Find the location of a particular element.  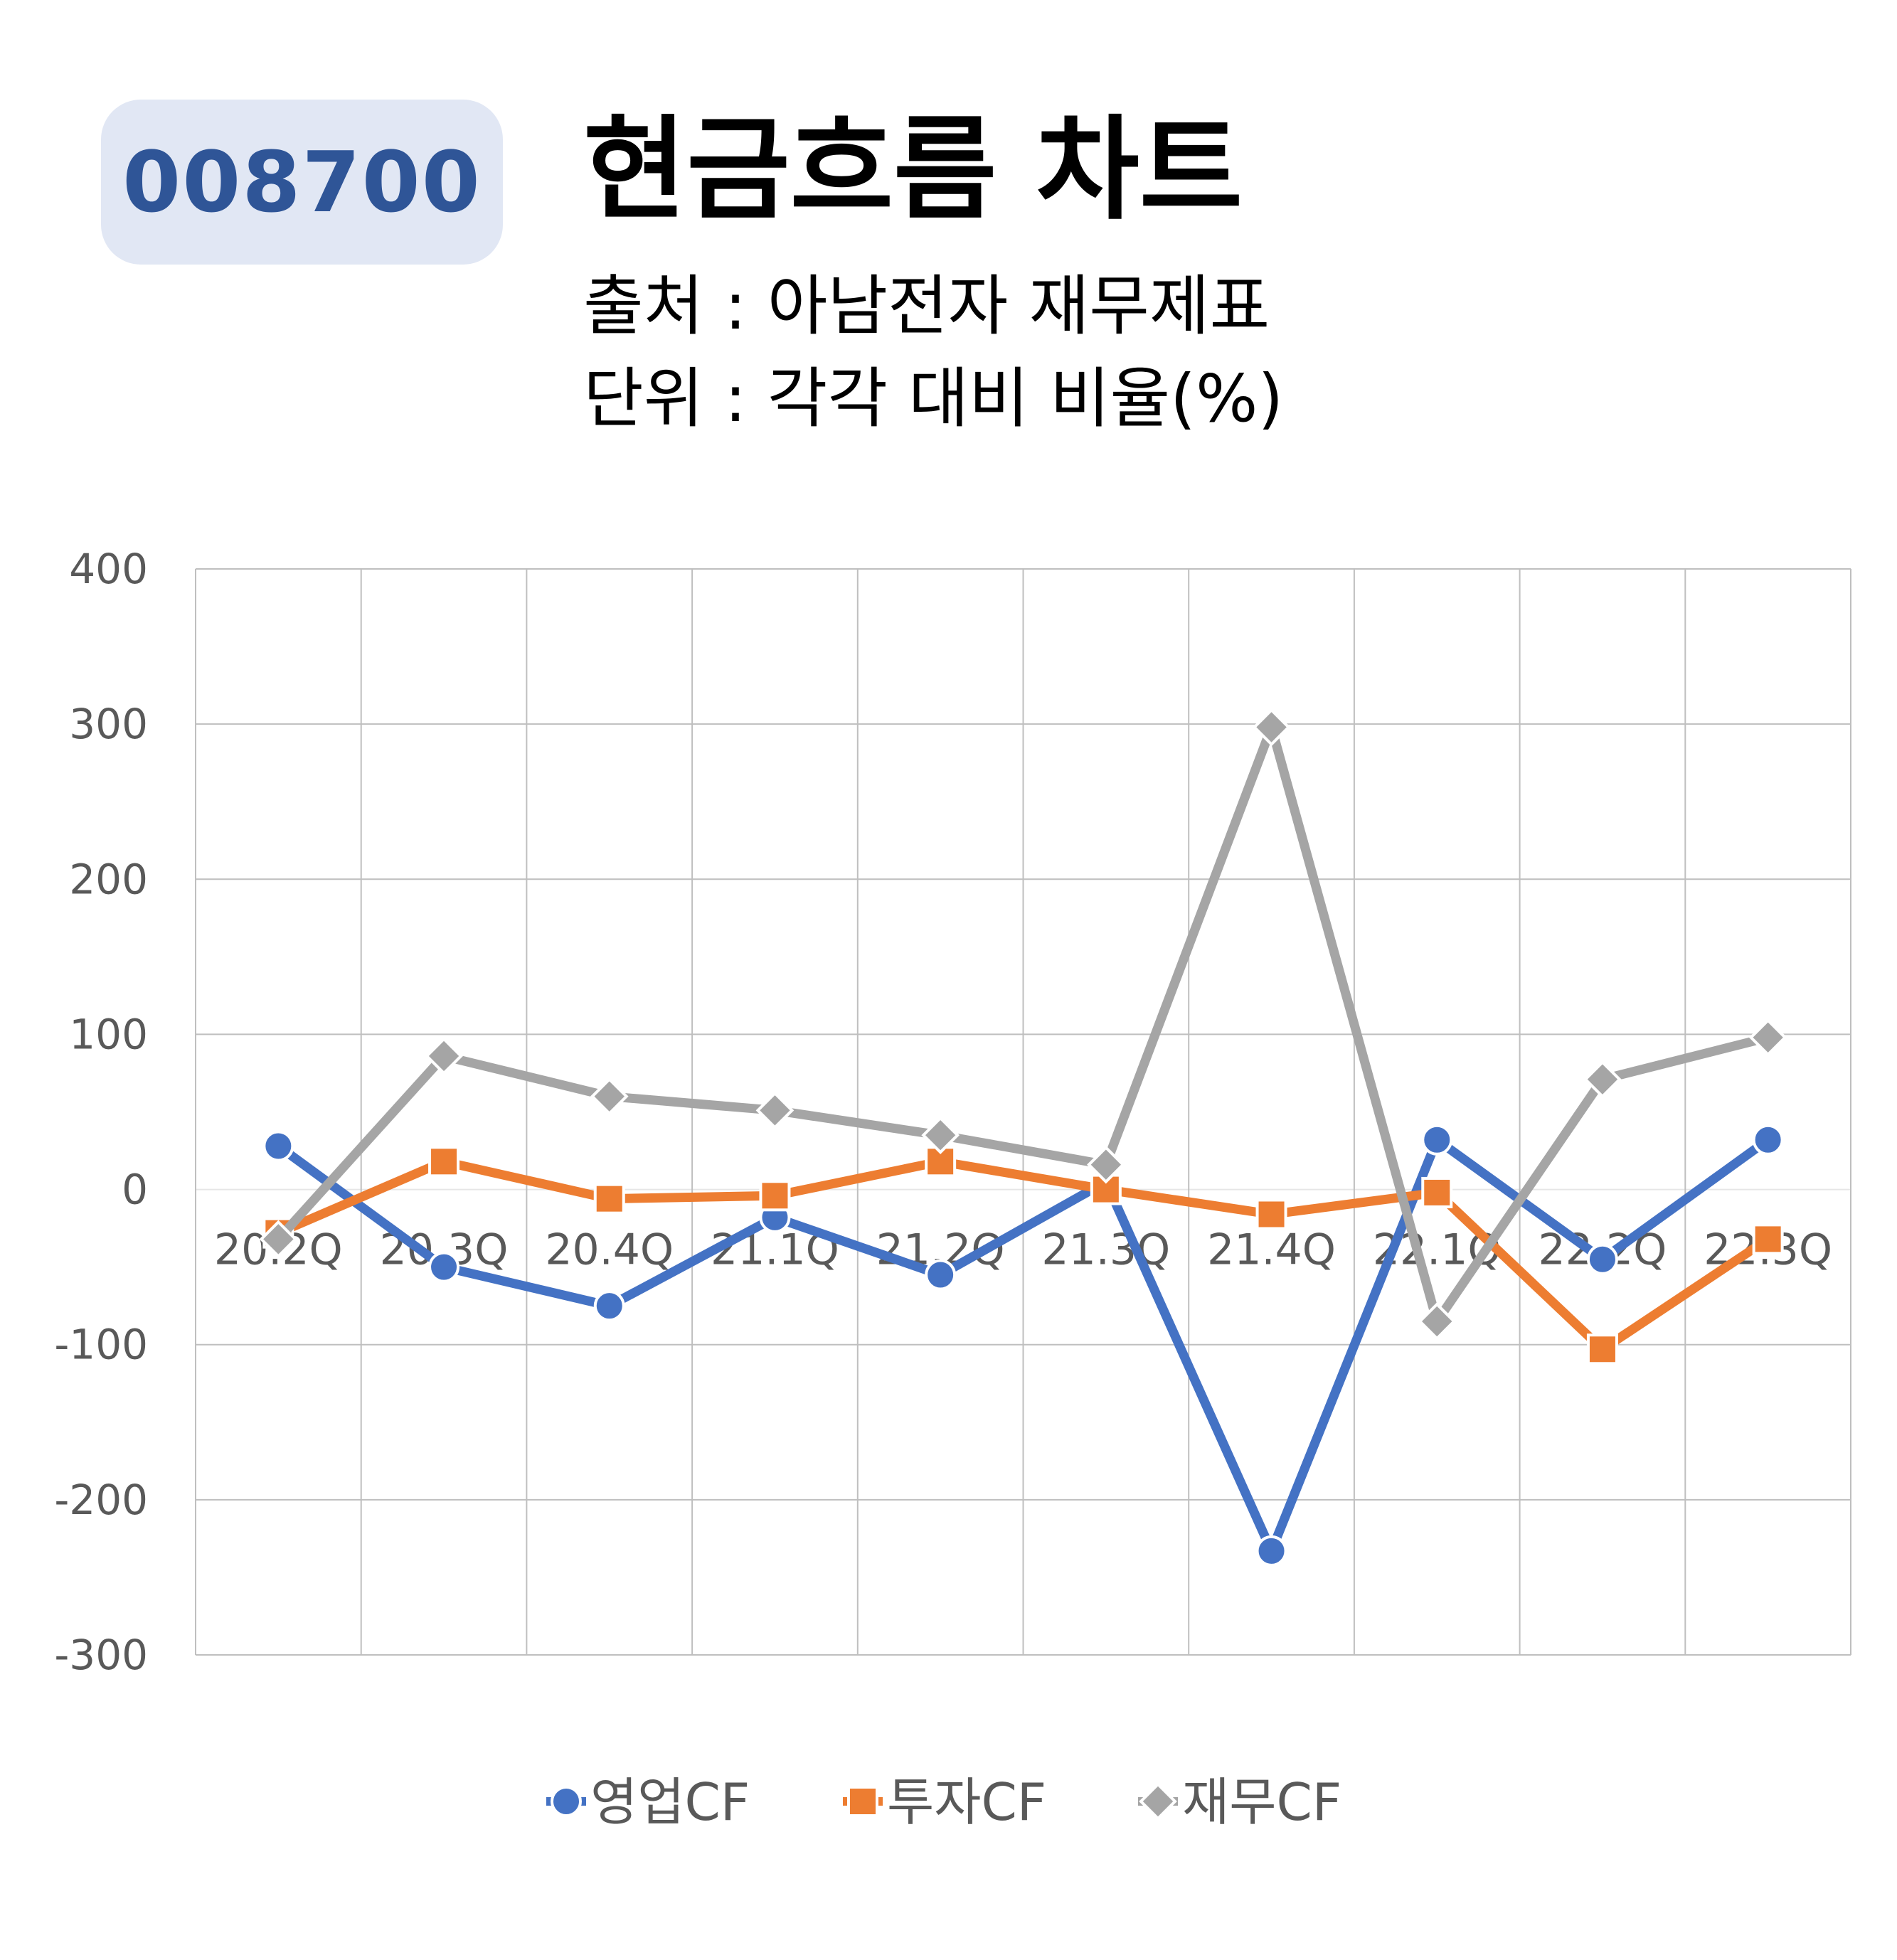

y-tick-label: -200 is located at coordinates (101, 1500).